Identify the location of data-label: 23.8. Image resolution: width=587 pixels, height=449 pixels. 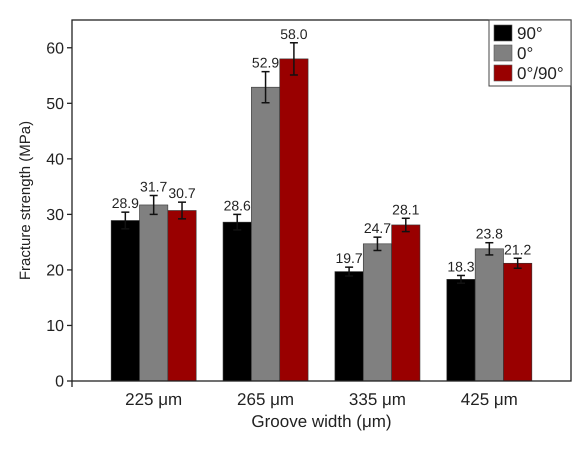
(490, 234).